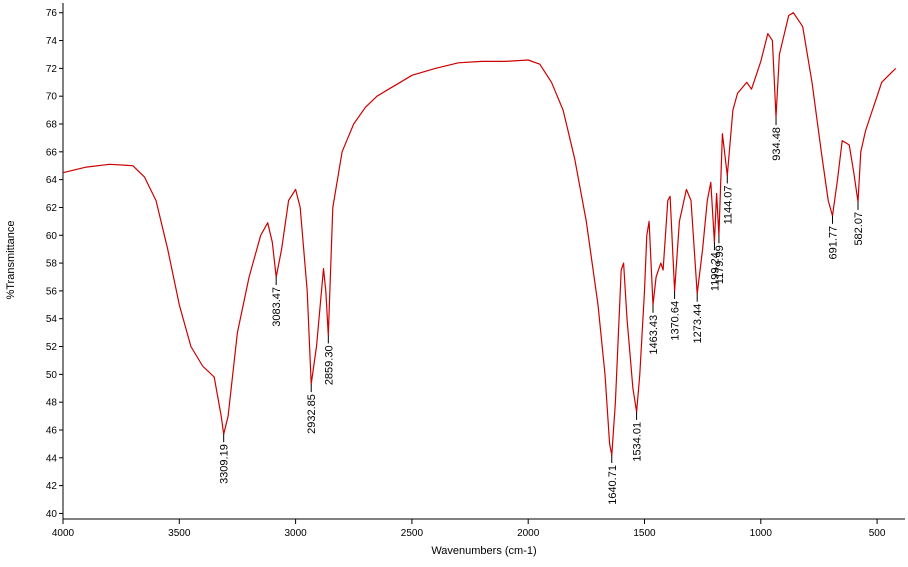 This screenshot has width=908, height=567. Describe the element at coordinates (654, 335) in the screenshot. I see `peak-label: 1463.43` at that location.